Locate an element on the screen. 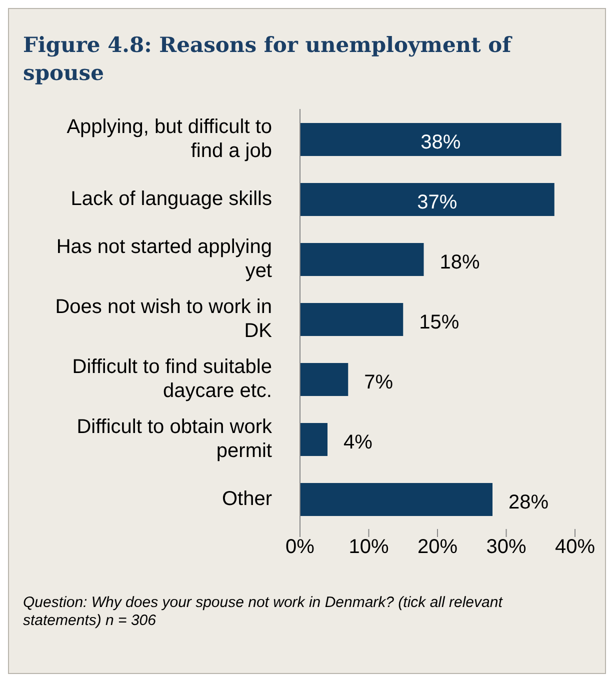 The width and height of the screenshot is (614, 682). y-tick-label: Does not wish to work in DK is located at coordinates (164, 319).